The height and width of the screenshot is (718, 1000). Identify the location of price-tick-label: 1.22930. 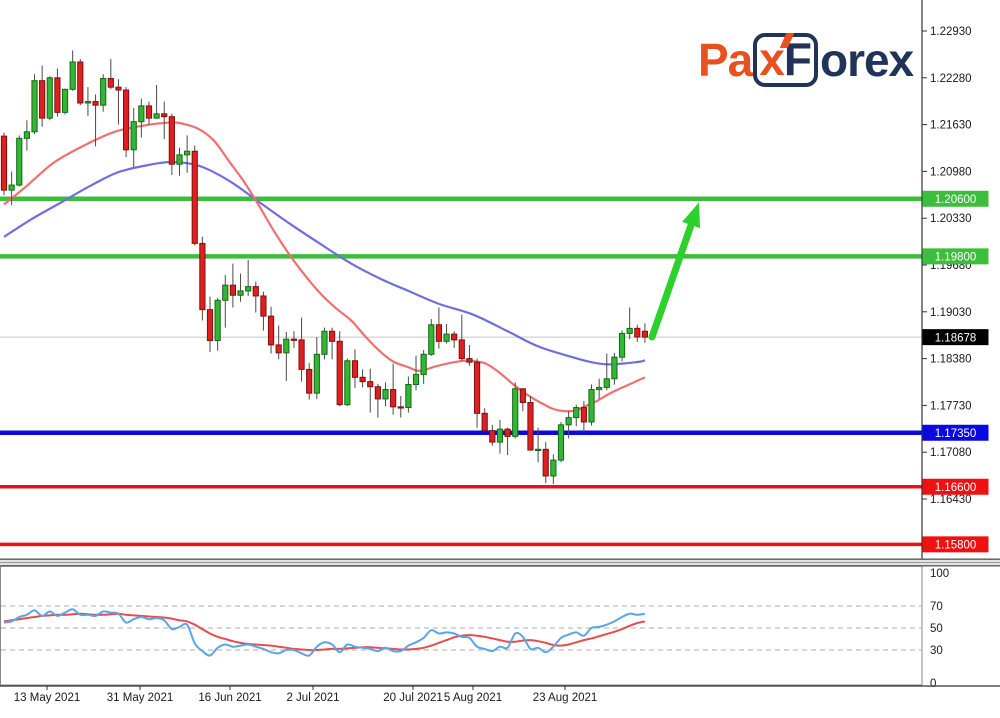
(951, 32).